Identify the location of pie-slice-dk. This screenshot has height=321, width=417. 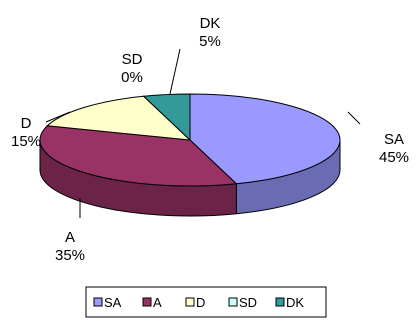
(166, 117).